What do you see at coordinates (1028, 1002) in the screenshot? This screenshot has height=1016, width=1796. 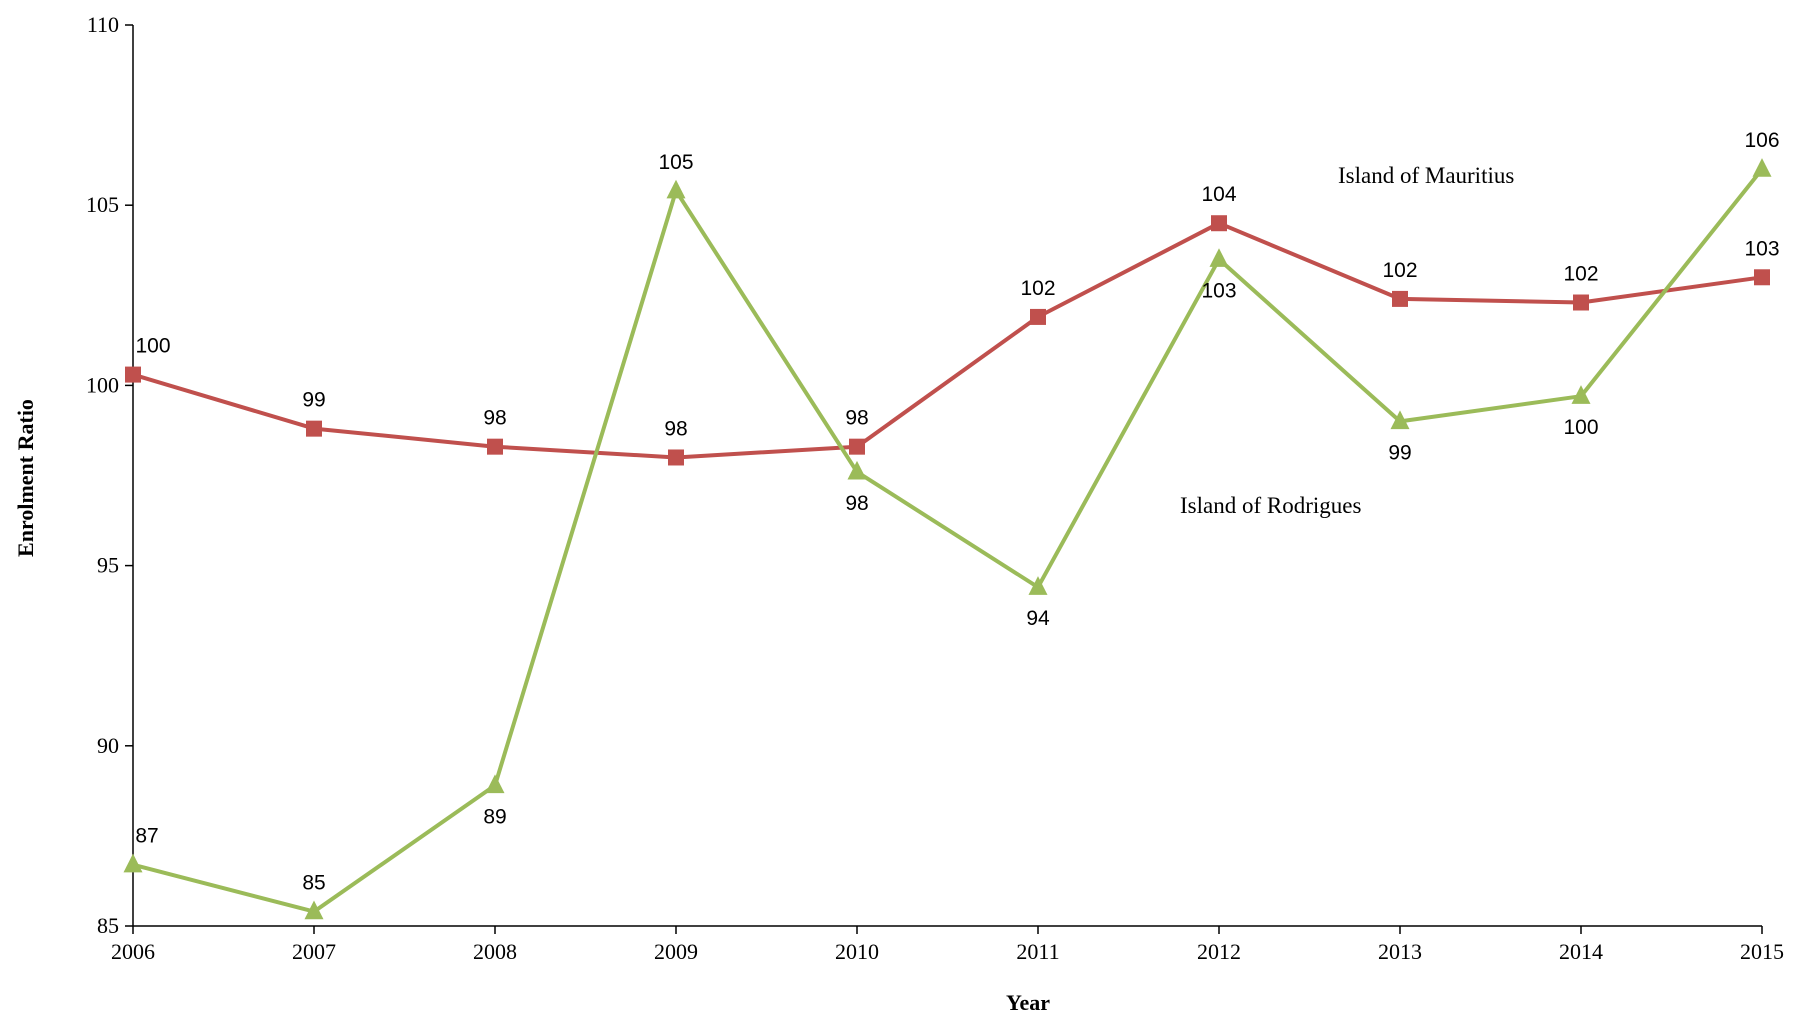 I see `x-axis-title: Year` at bounding box center [1028, 1002].